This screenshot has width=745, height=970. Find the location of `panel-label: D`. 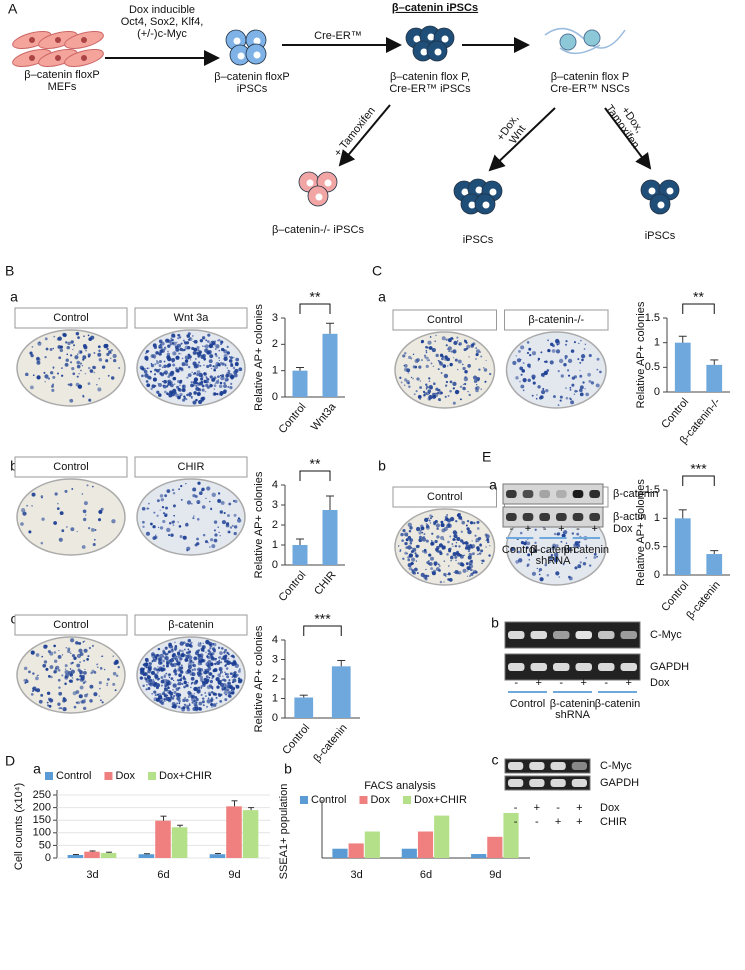

panel-label: D is located at coordinates (10, 761).